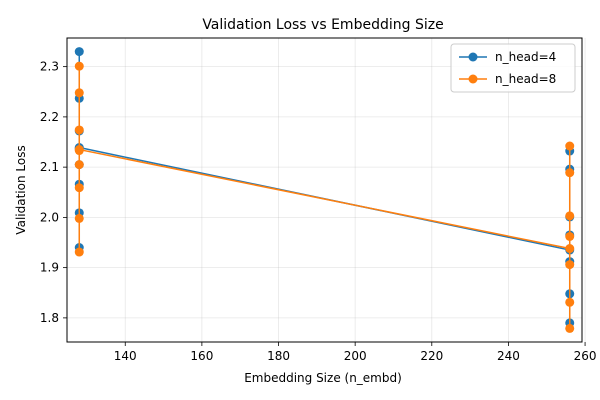 The image size is (600, 400). What do you see at coordinates (431, 356) in the screenshot?
I see `x-tick-label: 220` at bounding box center [431, 356].